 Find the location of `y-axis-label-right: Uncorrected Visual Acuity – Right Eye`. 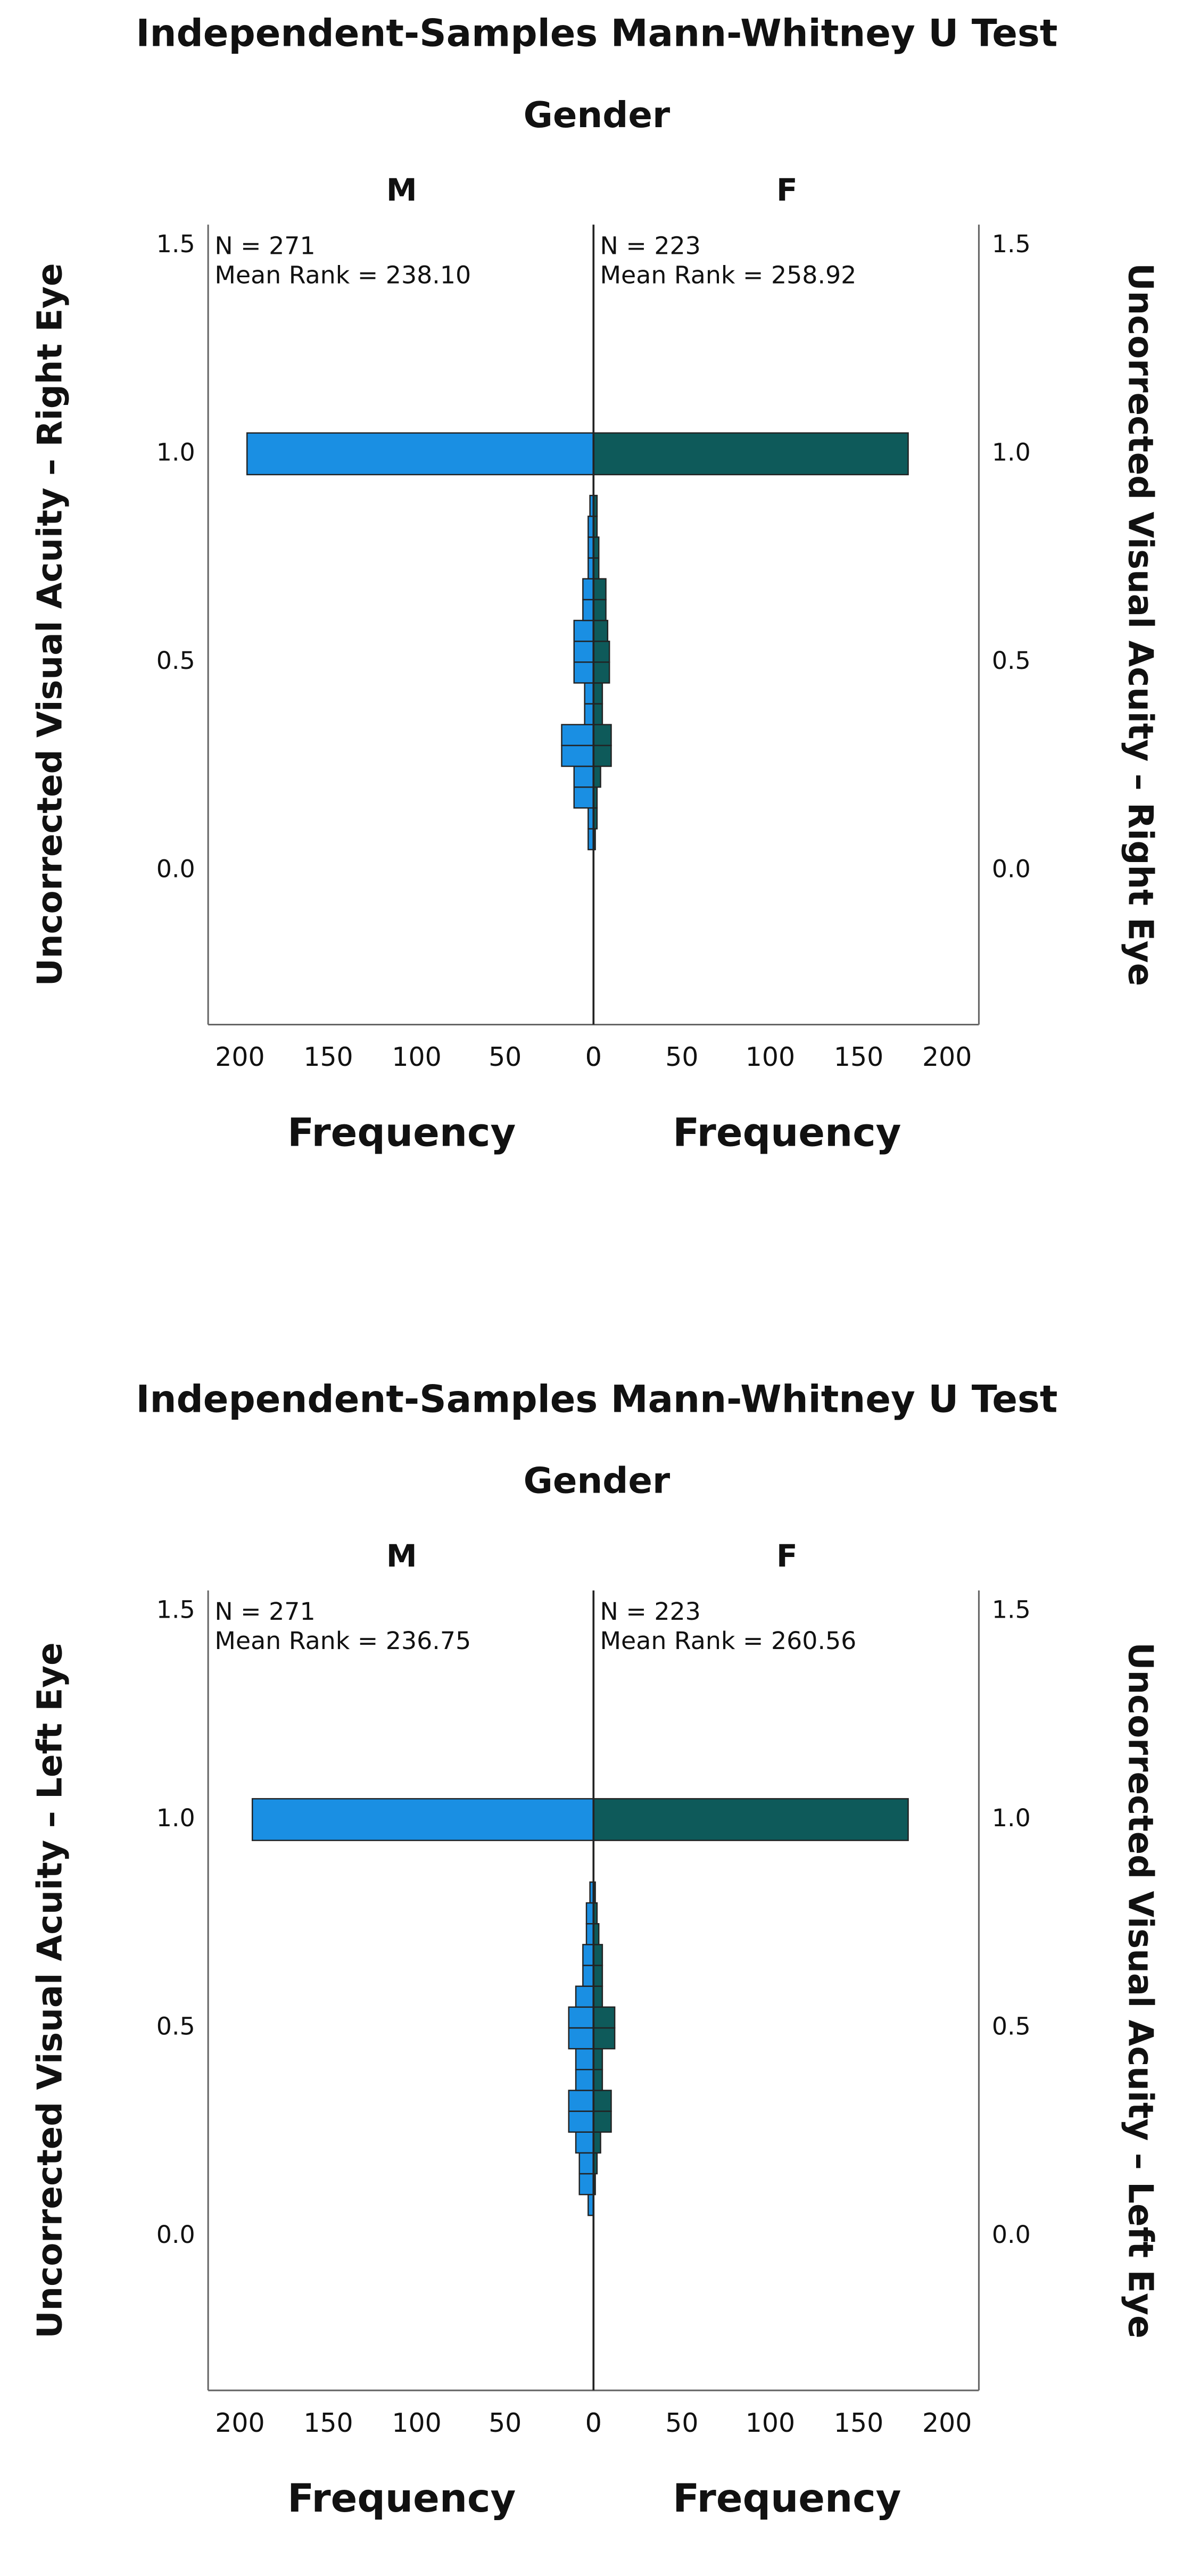

y-axis-label-right: Uncorrected Visual Acuity – Right Eye is located at coordinates (1140, 624).